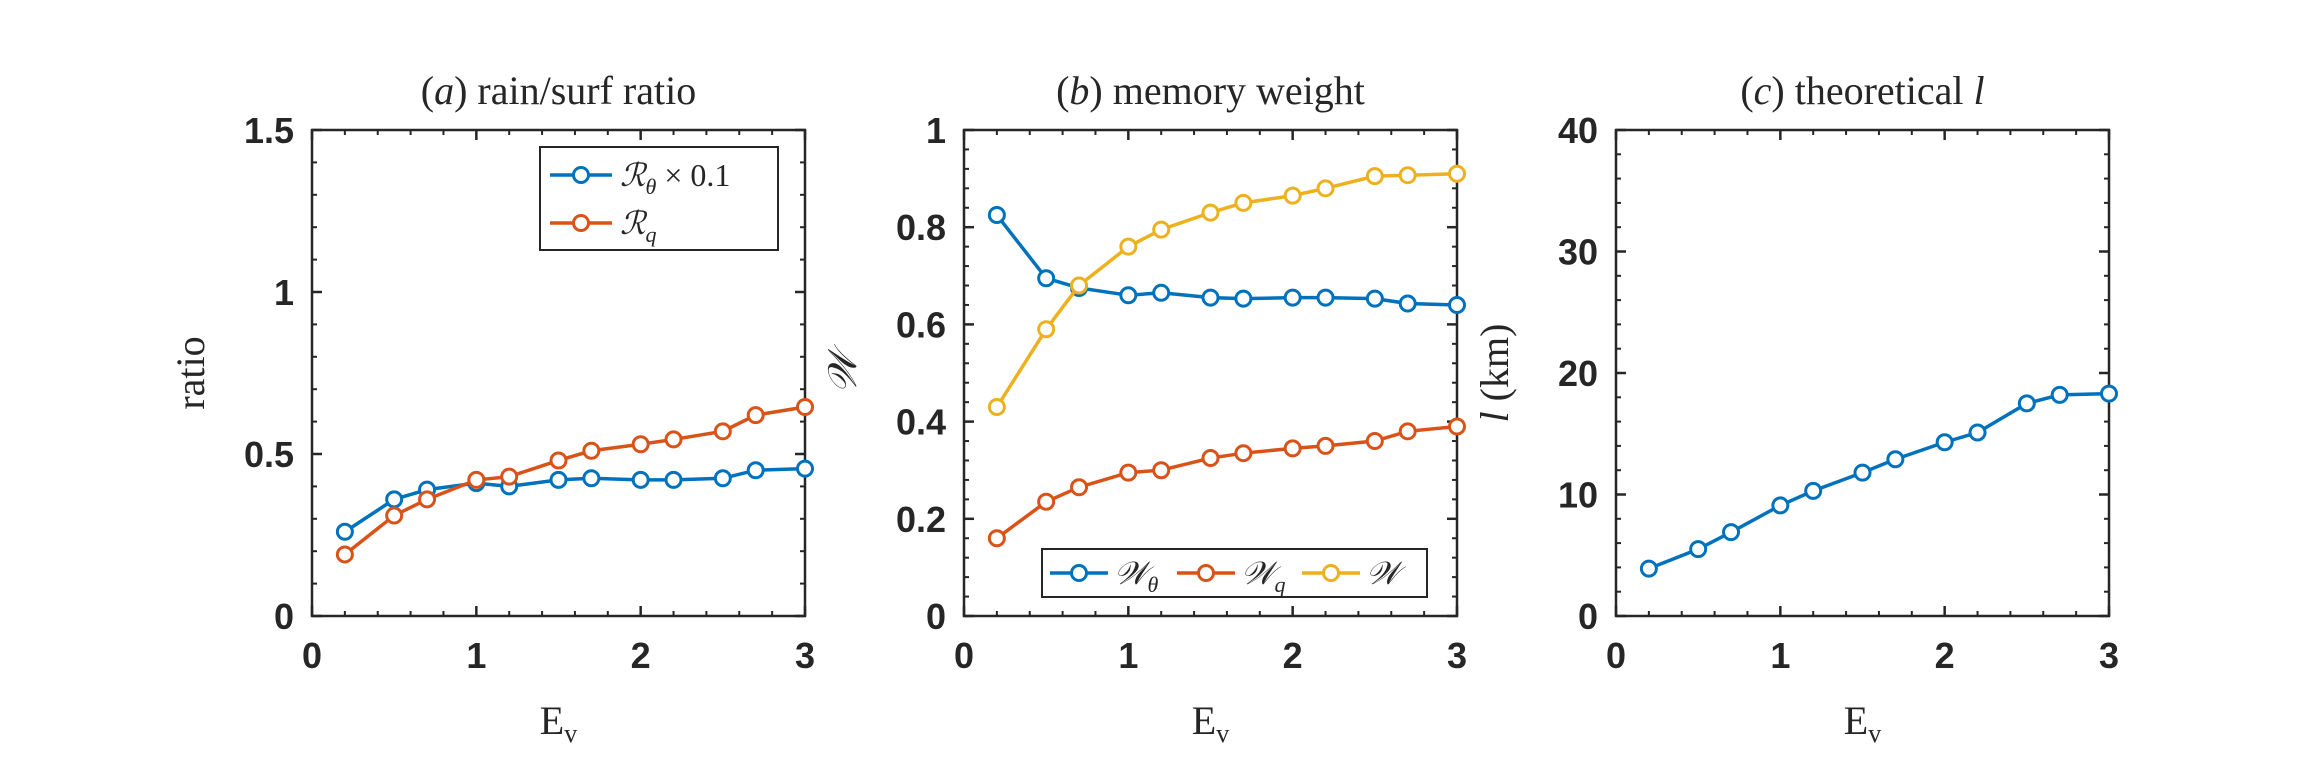 This screenshot has width=2303, height=768. What do you see at coordinates (1226, 260) in the screenshot?
I see `series-w-theta` at bounding box center [1226, 260].